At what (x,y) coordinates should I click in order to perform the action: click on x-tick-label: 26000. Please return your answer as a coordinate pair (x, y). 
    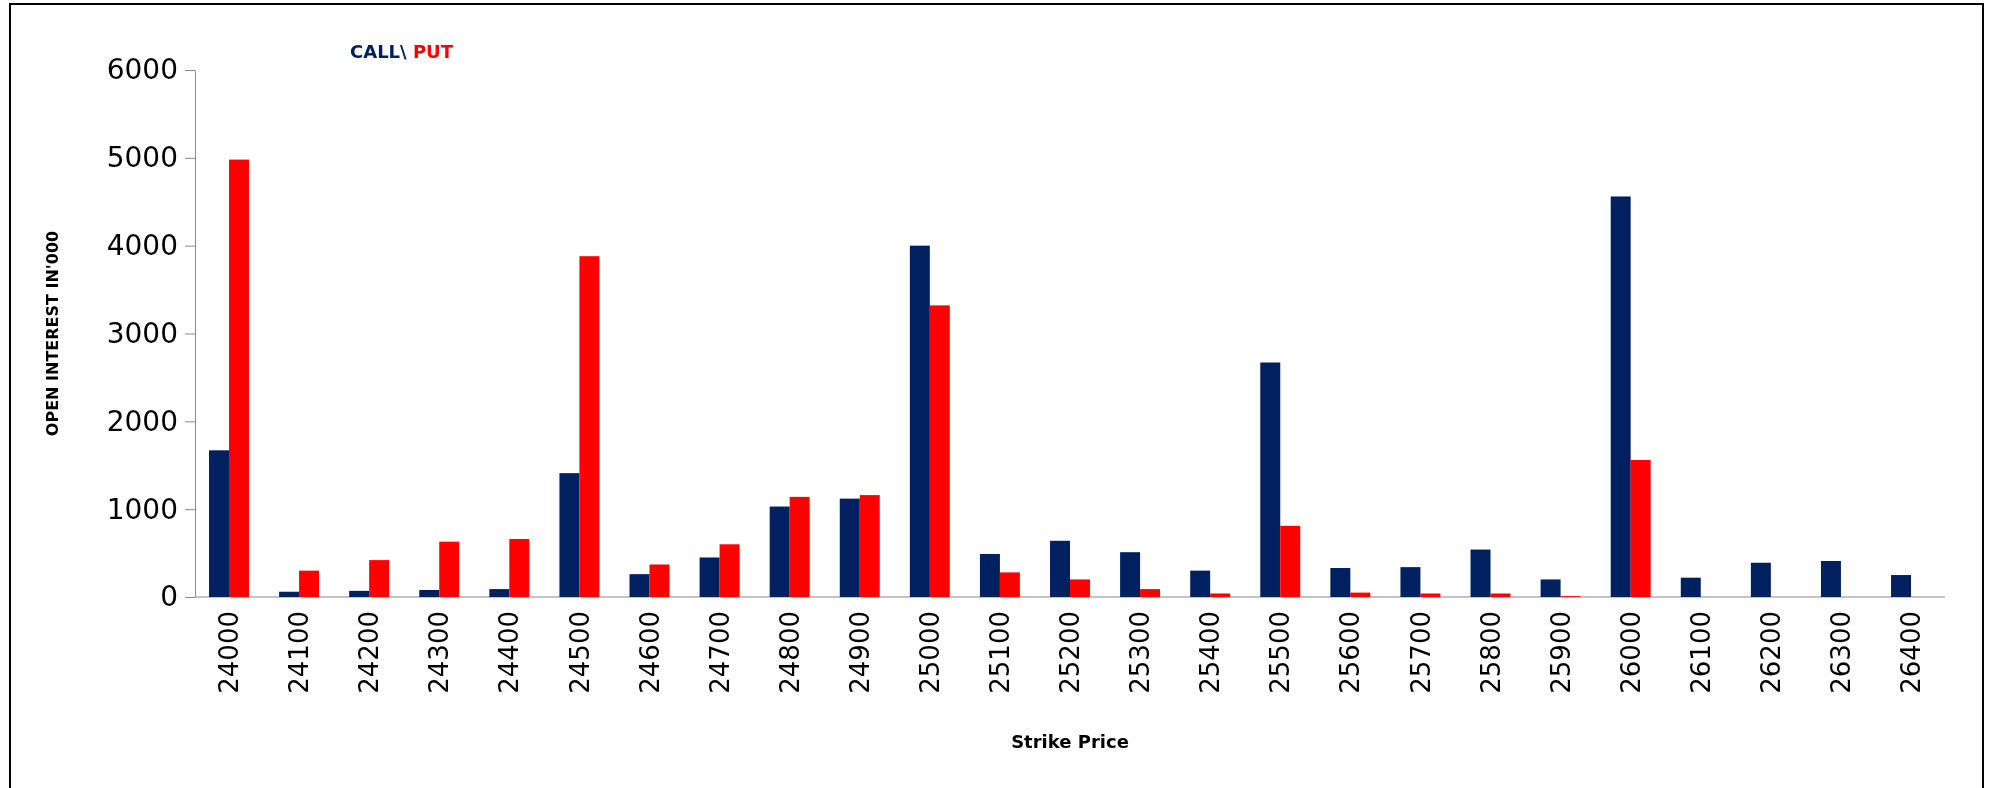
    Looking at the image, I should click on (1630, 652).